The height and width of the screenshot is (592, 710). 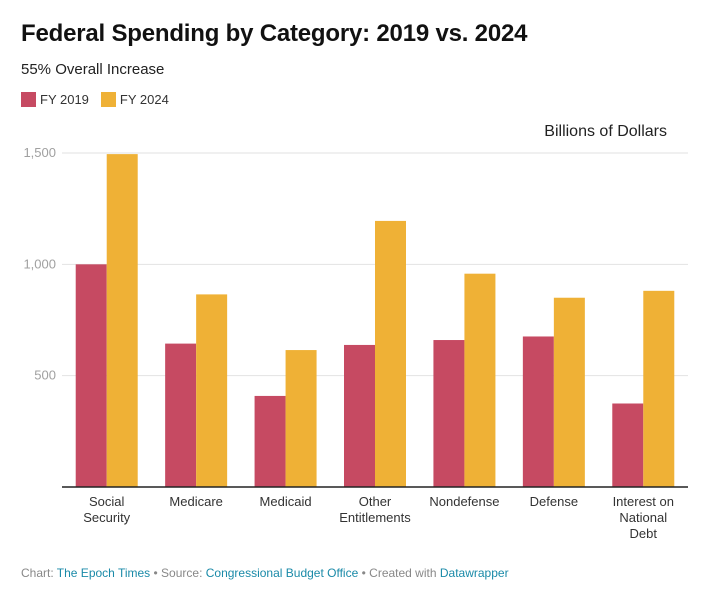 I want to click on x-tick-label: Medicare, so click(x=195, y=501).